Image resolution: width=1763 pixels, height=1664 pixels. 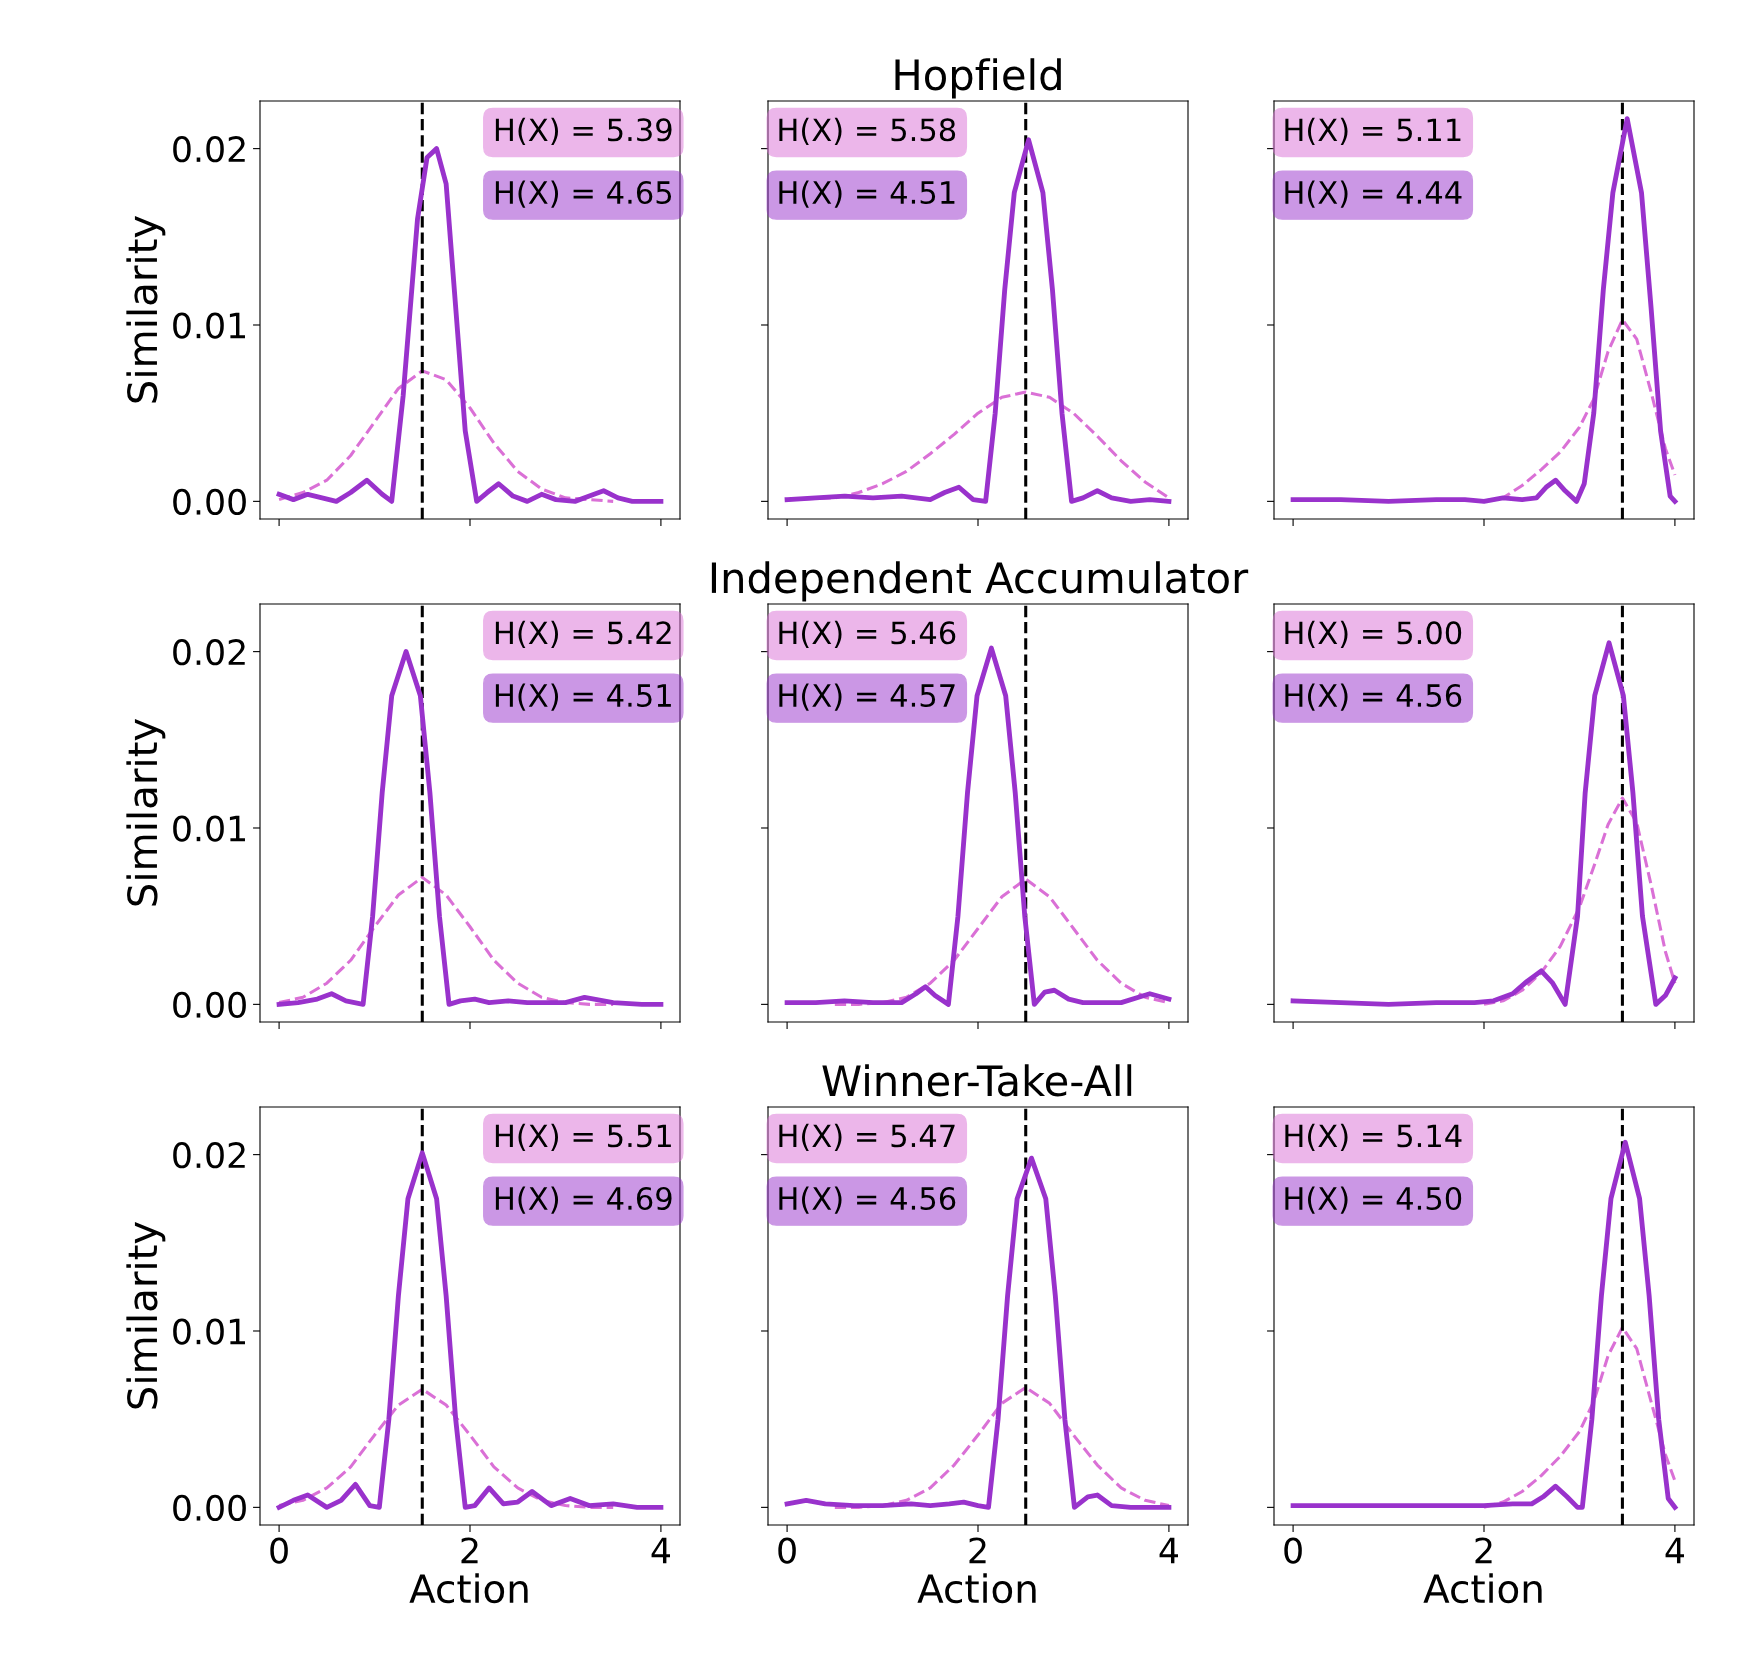 What do you see at coordinates (583, 131) in the screenshot?
I see `annotation: H(X) = 5.39` at bounding box center [583, 131].